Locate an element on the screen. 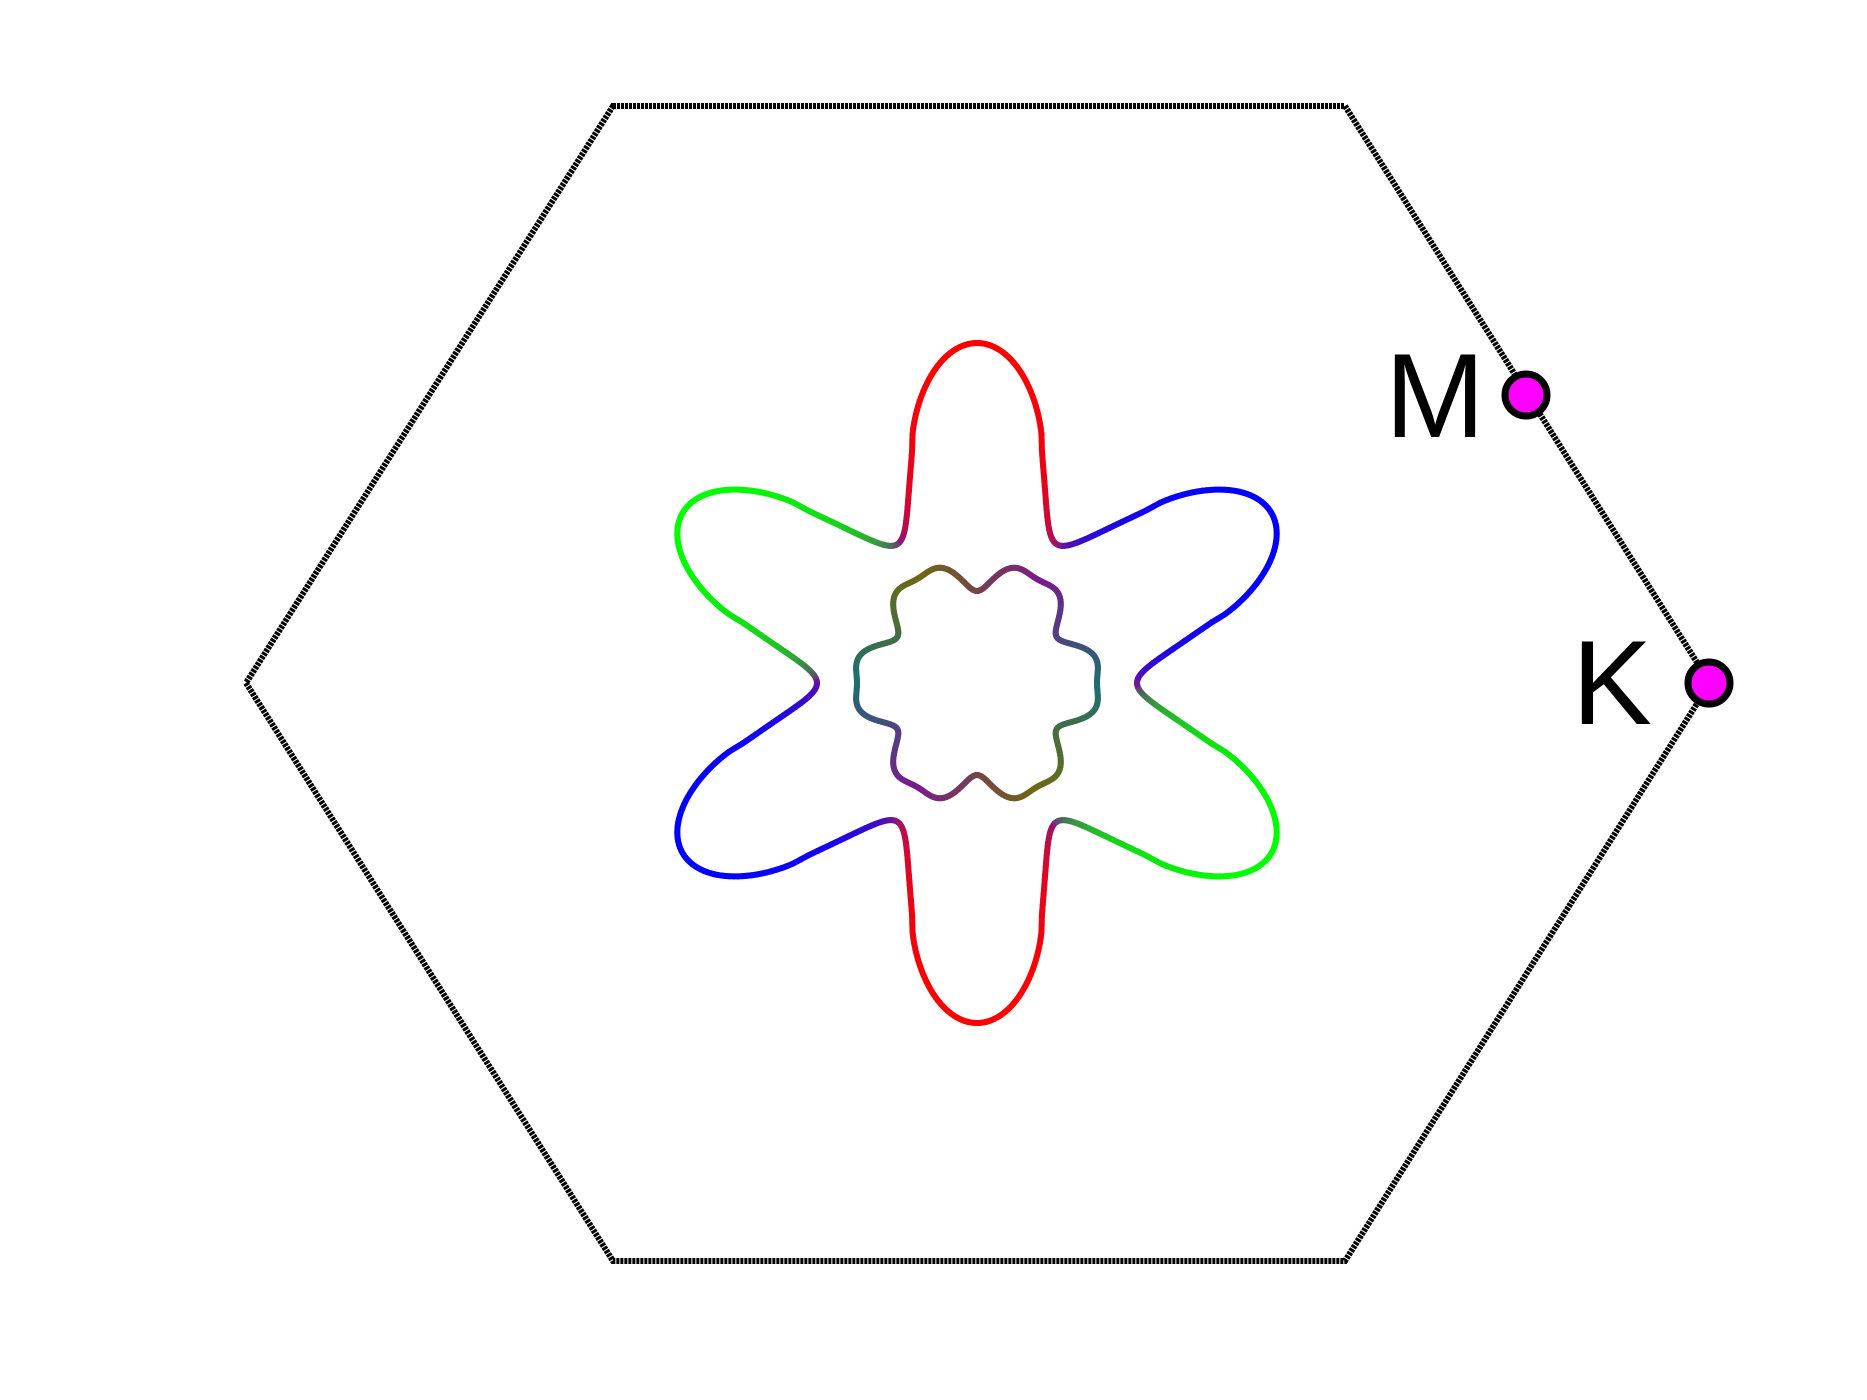 This screenshot has width=1867, height=1400. high-symmetry-point-m: M is located at coordinates (1468, 396).